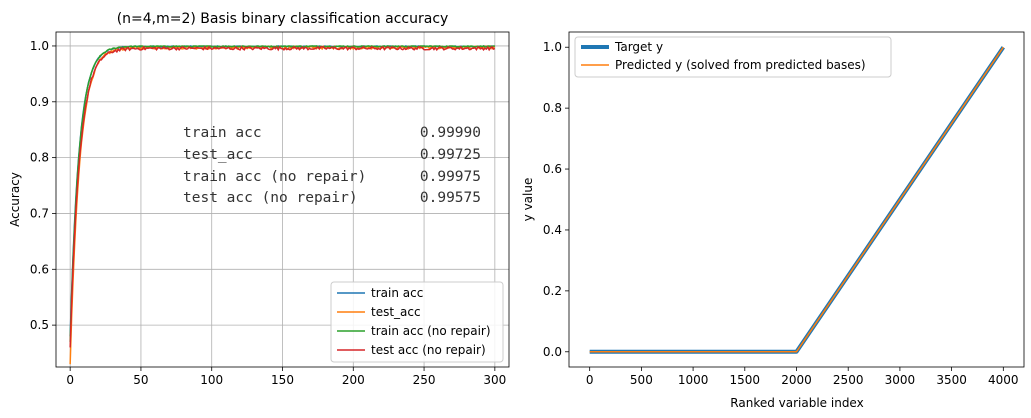  I want to click on right-x-ticks: 0 500 1000 1500 2000 2500 3000 3500 4000, so click(802, 377).